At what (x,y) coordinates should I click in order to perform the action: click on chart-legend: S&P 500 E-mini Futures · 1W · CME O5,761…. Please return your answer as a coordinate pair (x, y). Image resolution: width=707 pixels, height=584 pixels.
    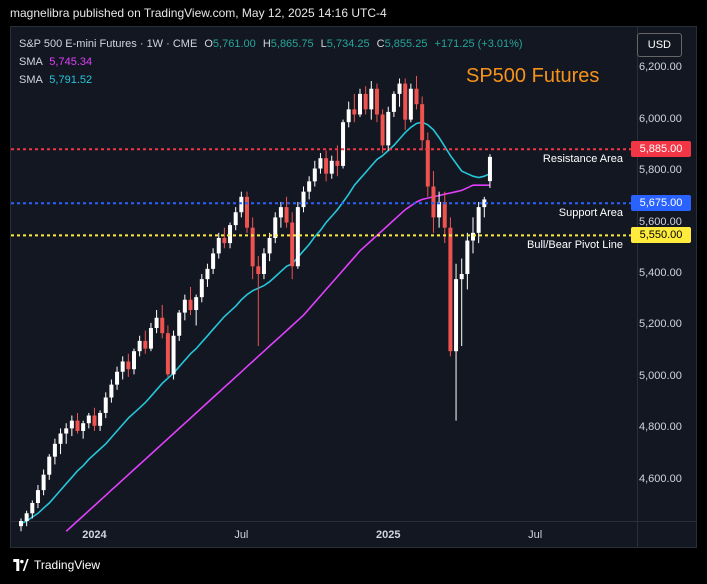
    Looking at the image, I should click on (271, 62).